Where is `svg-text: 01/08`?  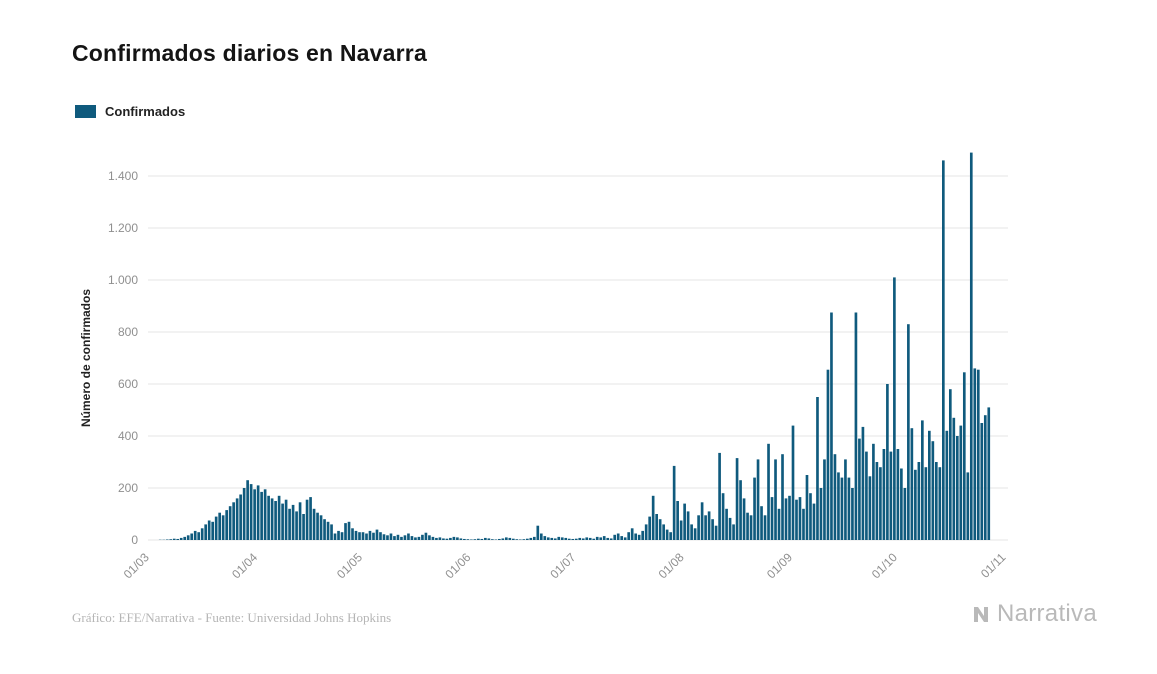 svg-text: 01/08 is located at coordinates (671, 565).